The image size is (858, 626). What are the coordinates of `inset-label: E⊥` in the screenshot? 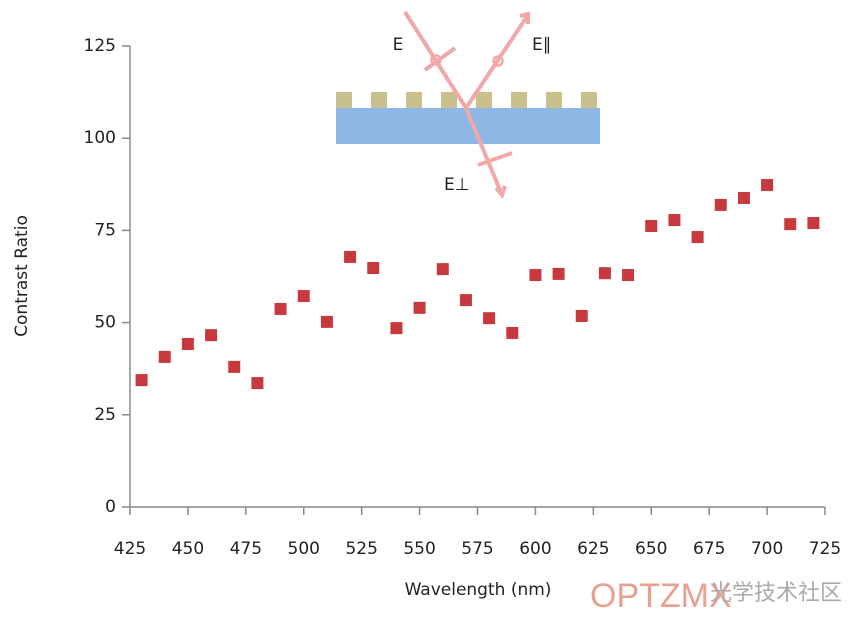 It's located at (457, 185).